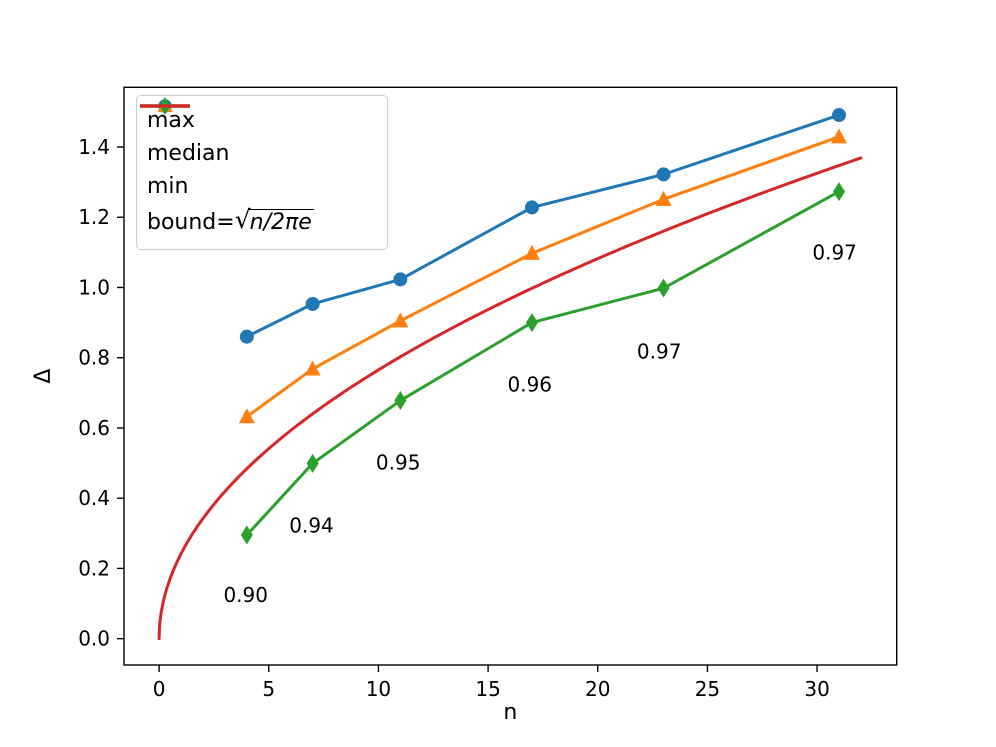 Image resolution: width=996 pixels, height=747 pixels. Describe the element at coordinates (43, 376) in the screenshot. I see `y-axis-label: Δ` at that location.